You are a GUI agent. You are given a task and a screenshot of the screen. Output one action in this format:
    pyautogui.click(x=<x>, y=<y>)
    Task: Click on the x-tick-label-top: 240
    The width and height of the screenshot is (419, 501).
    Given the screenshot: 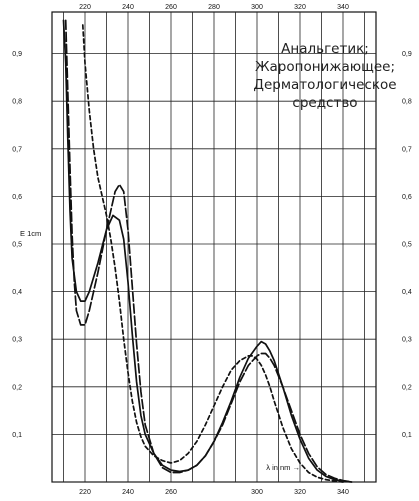 What is the action you would take?
    pyautogui.click(x=128, y=7)
    